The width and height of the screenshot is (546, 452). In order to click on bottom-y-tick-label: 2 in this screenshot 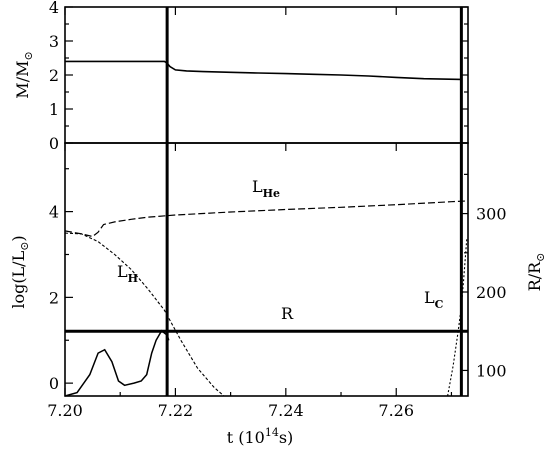, I will do `click(54, 297)`.